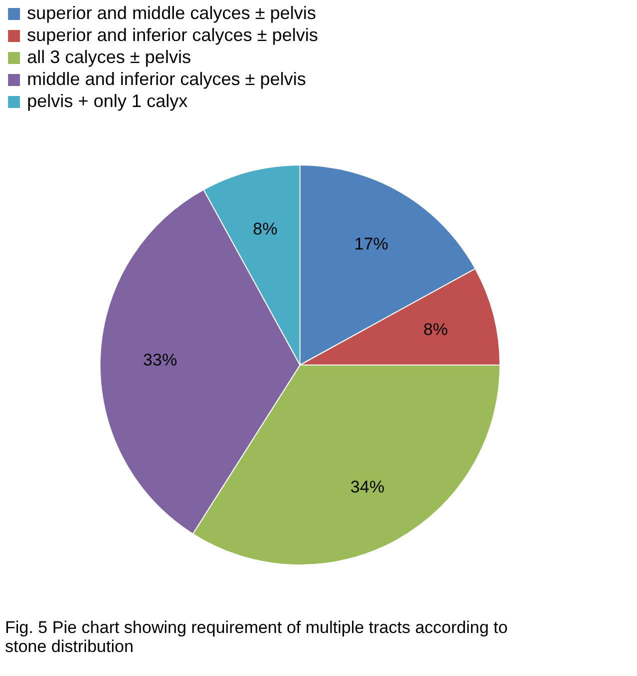 This screenshot has height=676, width=637. What do you see at coordinates (371, 244) in the screenshot?
I see `data-label: 17%` at bounding box center [371, 244].